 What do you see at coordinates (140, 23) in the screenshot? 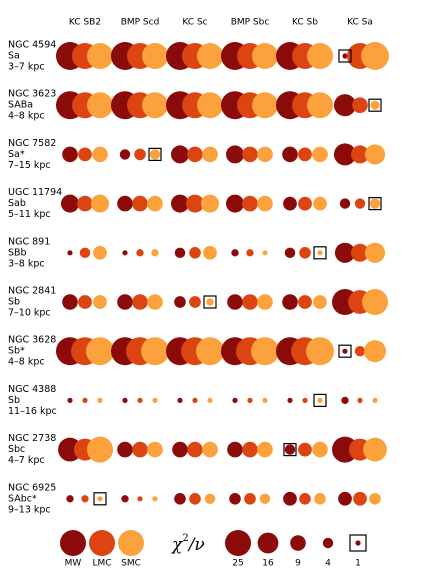
I see `column-header: BMP Scd` at bounding box center [140, 23].